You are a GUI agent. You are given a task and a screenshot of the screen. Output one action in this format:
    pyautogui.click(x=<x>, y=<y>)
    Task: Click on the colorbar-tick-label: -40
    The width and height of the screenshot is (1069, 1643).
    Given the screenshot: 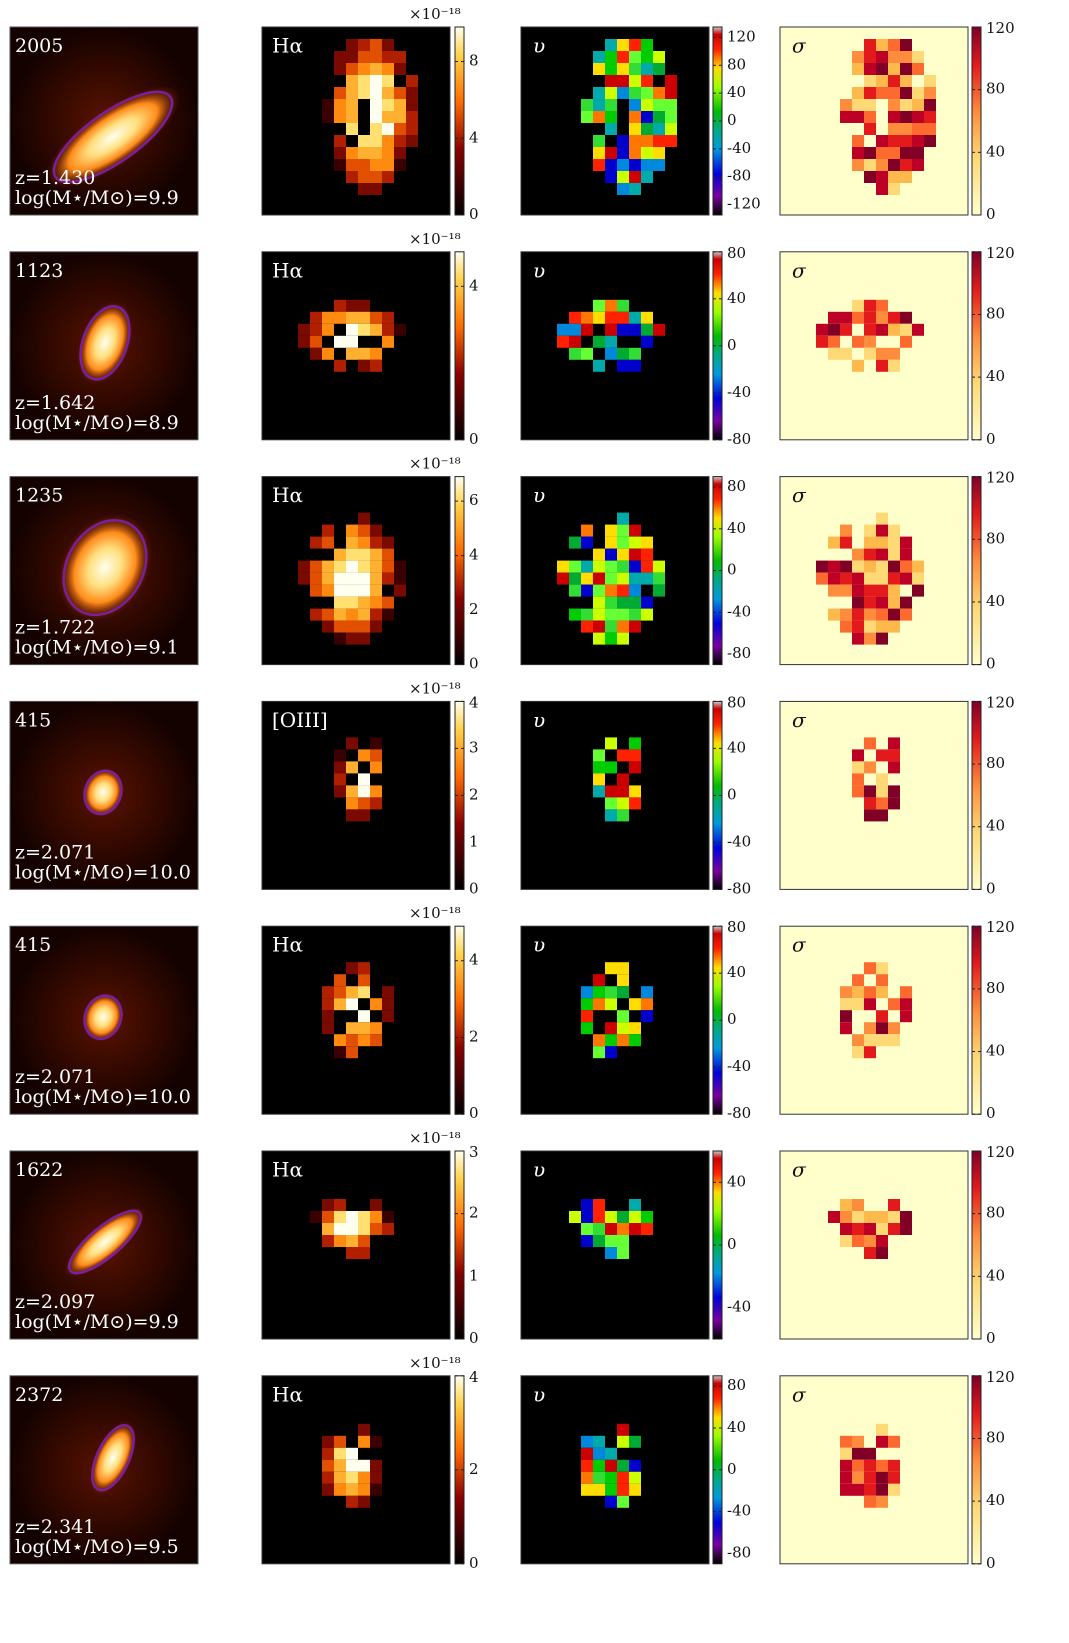 What is the action you would take?
    pyautogui.click(x=739, y=1511)
    